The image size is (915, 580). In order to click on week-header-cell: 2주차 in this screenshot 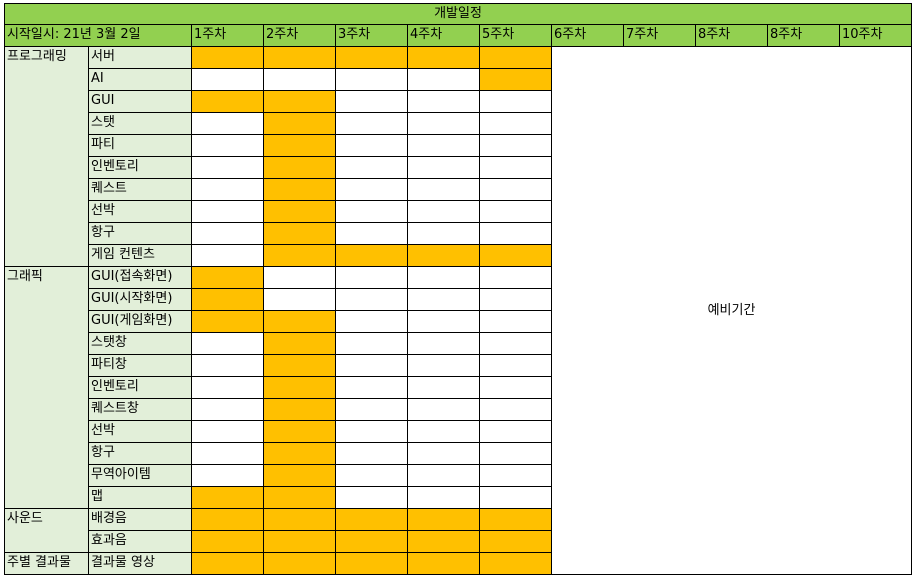, I will do `click(299, 35)`.